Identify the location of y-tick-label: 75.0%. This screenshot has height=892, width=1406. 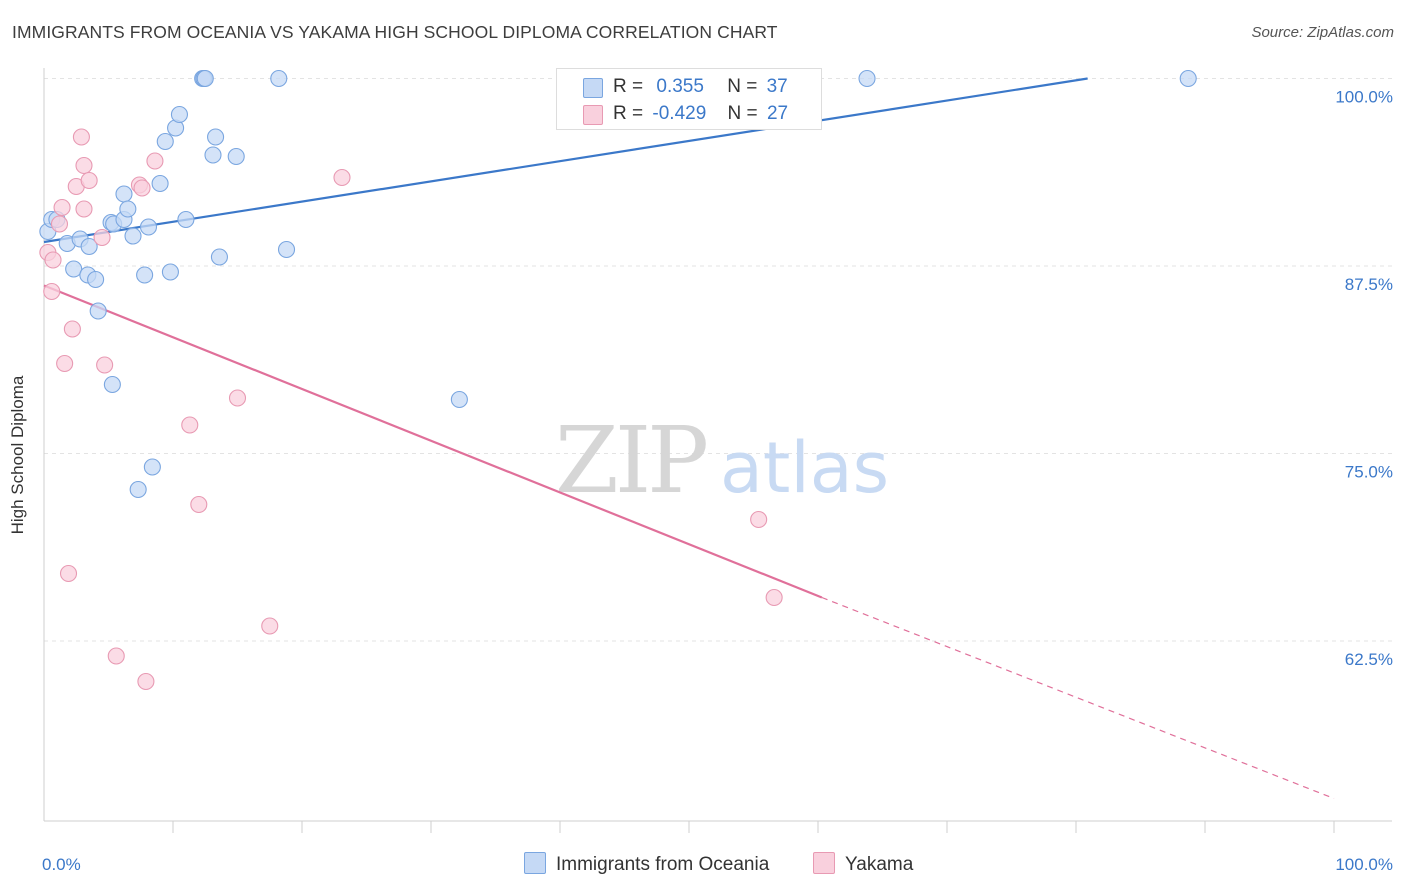
(1369, 472).